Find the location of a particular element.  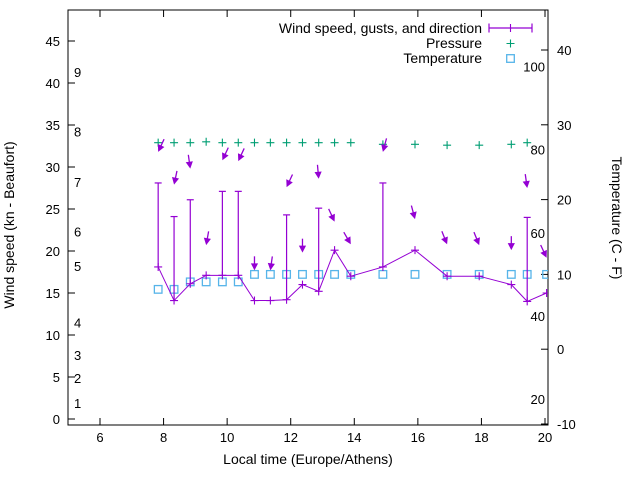

fahrenheit-label: 20 is located at coordinates (538, 399).